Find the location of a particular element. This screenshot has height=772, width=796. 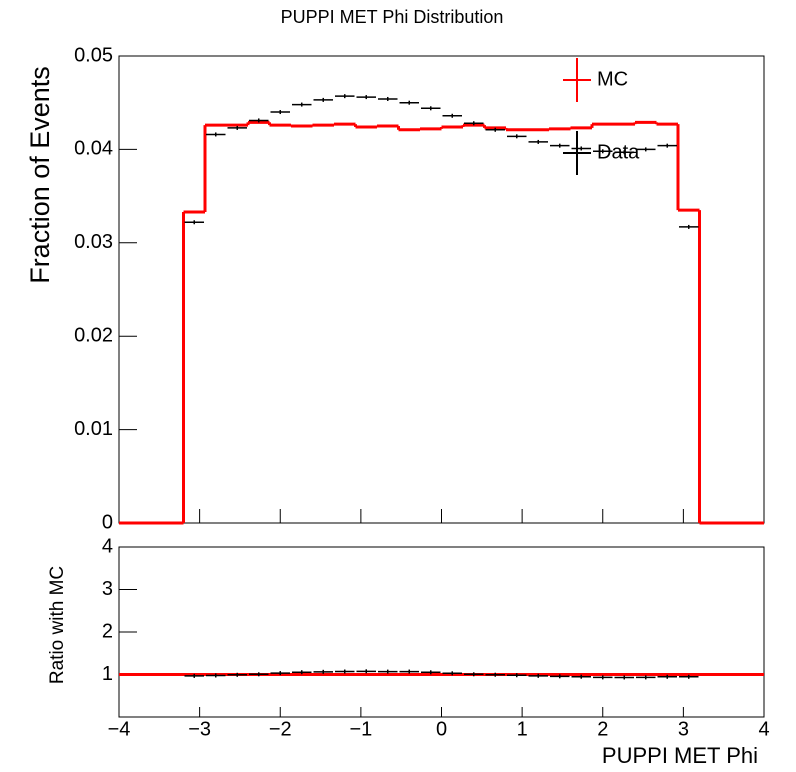

y-tick-label: 0.02 is located at coordinates (93, 335).